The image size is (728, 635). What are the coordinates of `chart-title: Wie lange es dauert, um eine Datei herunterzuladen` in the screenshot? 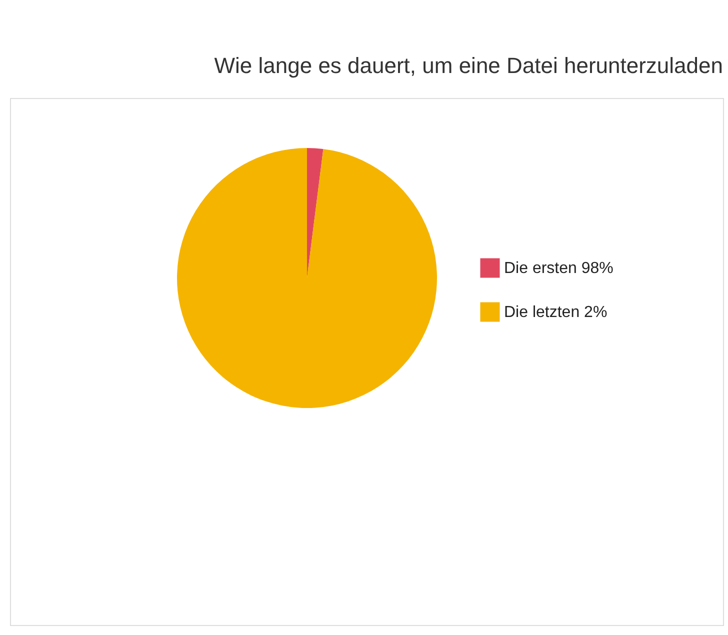 It's located at (468, 65).